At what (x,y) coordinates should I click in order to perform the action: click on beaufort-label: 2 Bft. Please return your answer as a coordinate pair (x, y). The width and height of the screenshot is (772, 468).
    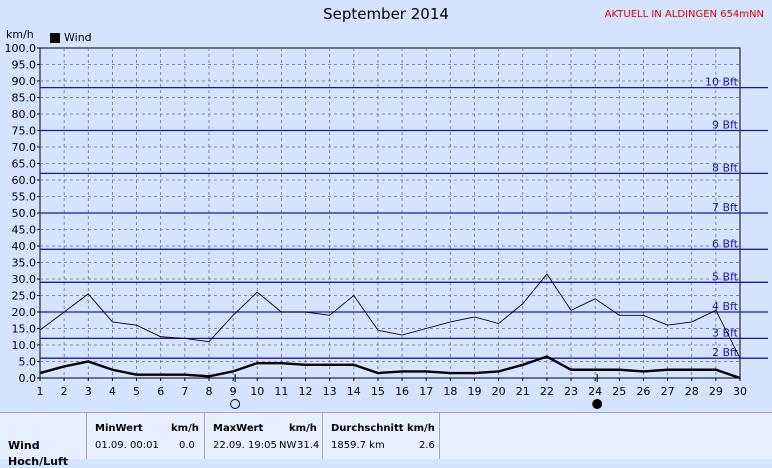
    Looking at the image, I should click on (725, 352).